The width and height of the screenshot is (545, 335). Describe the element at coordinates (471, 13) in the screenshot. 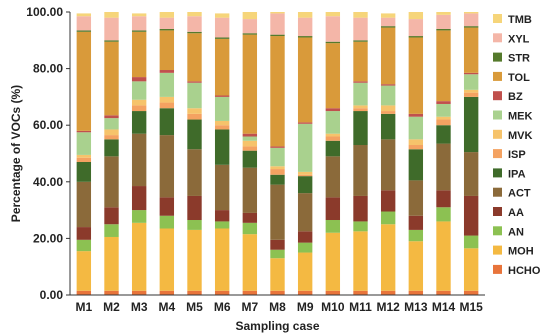

I see `bar-segment-tmb-m15` at that location.